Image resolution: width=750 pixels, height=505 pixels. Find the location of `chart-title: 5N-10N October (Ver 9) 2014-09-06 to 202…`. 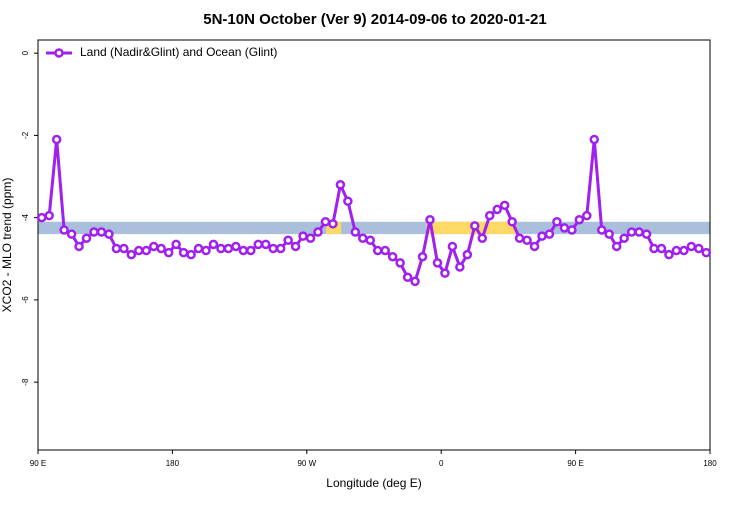

chart-title: 5N-10N October (Ver 9) 2014-09-06 to 202… is located at coordinates (375, 19).